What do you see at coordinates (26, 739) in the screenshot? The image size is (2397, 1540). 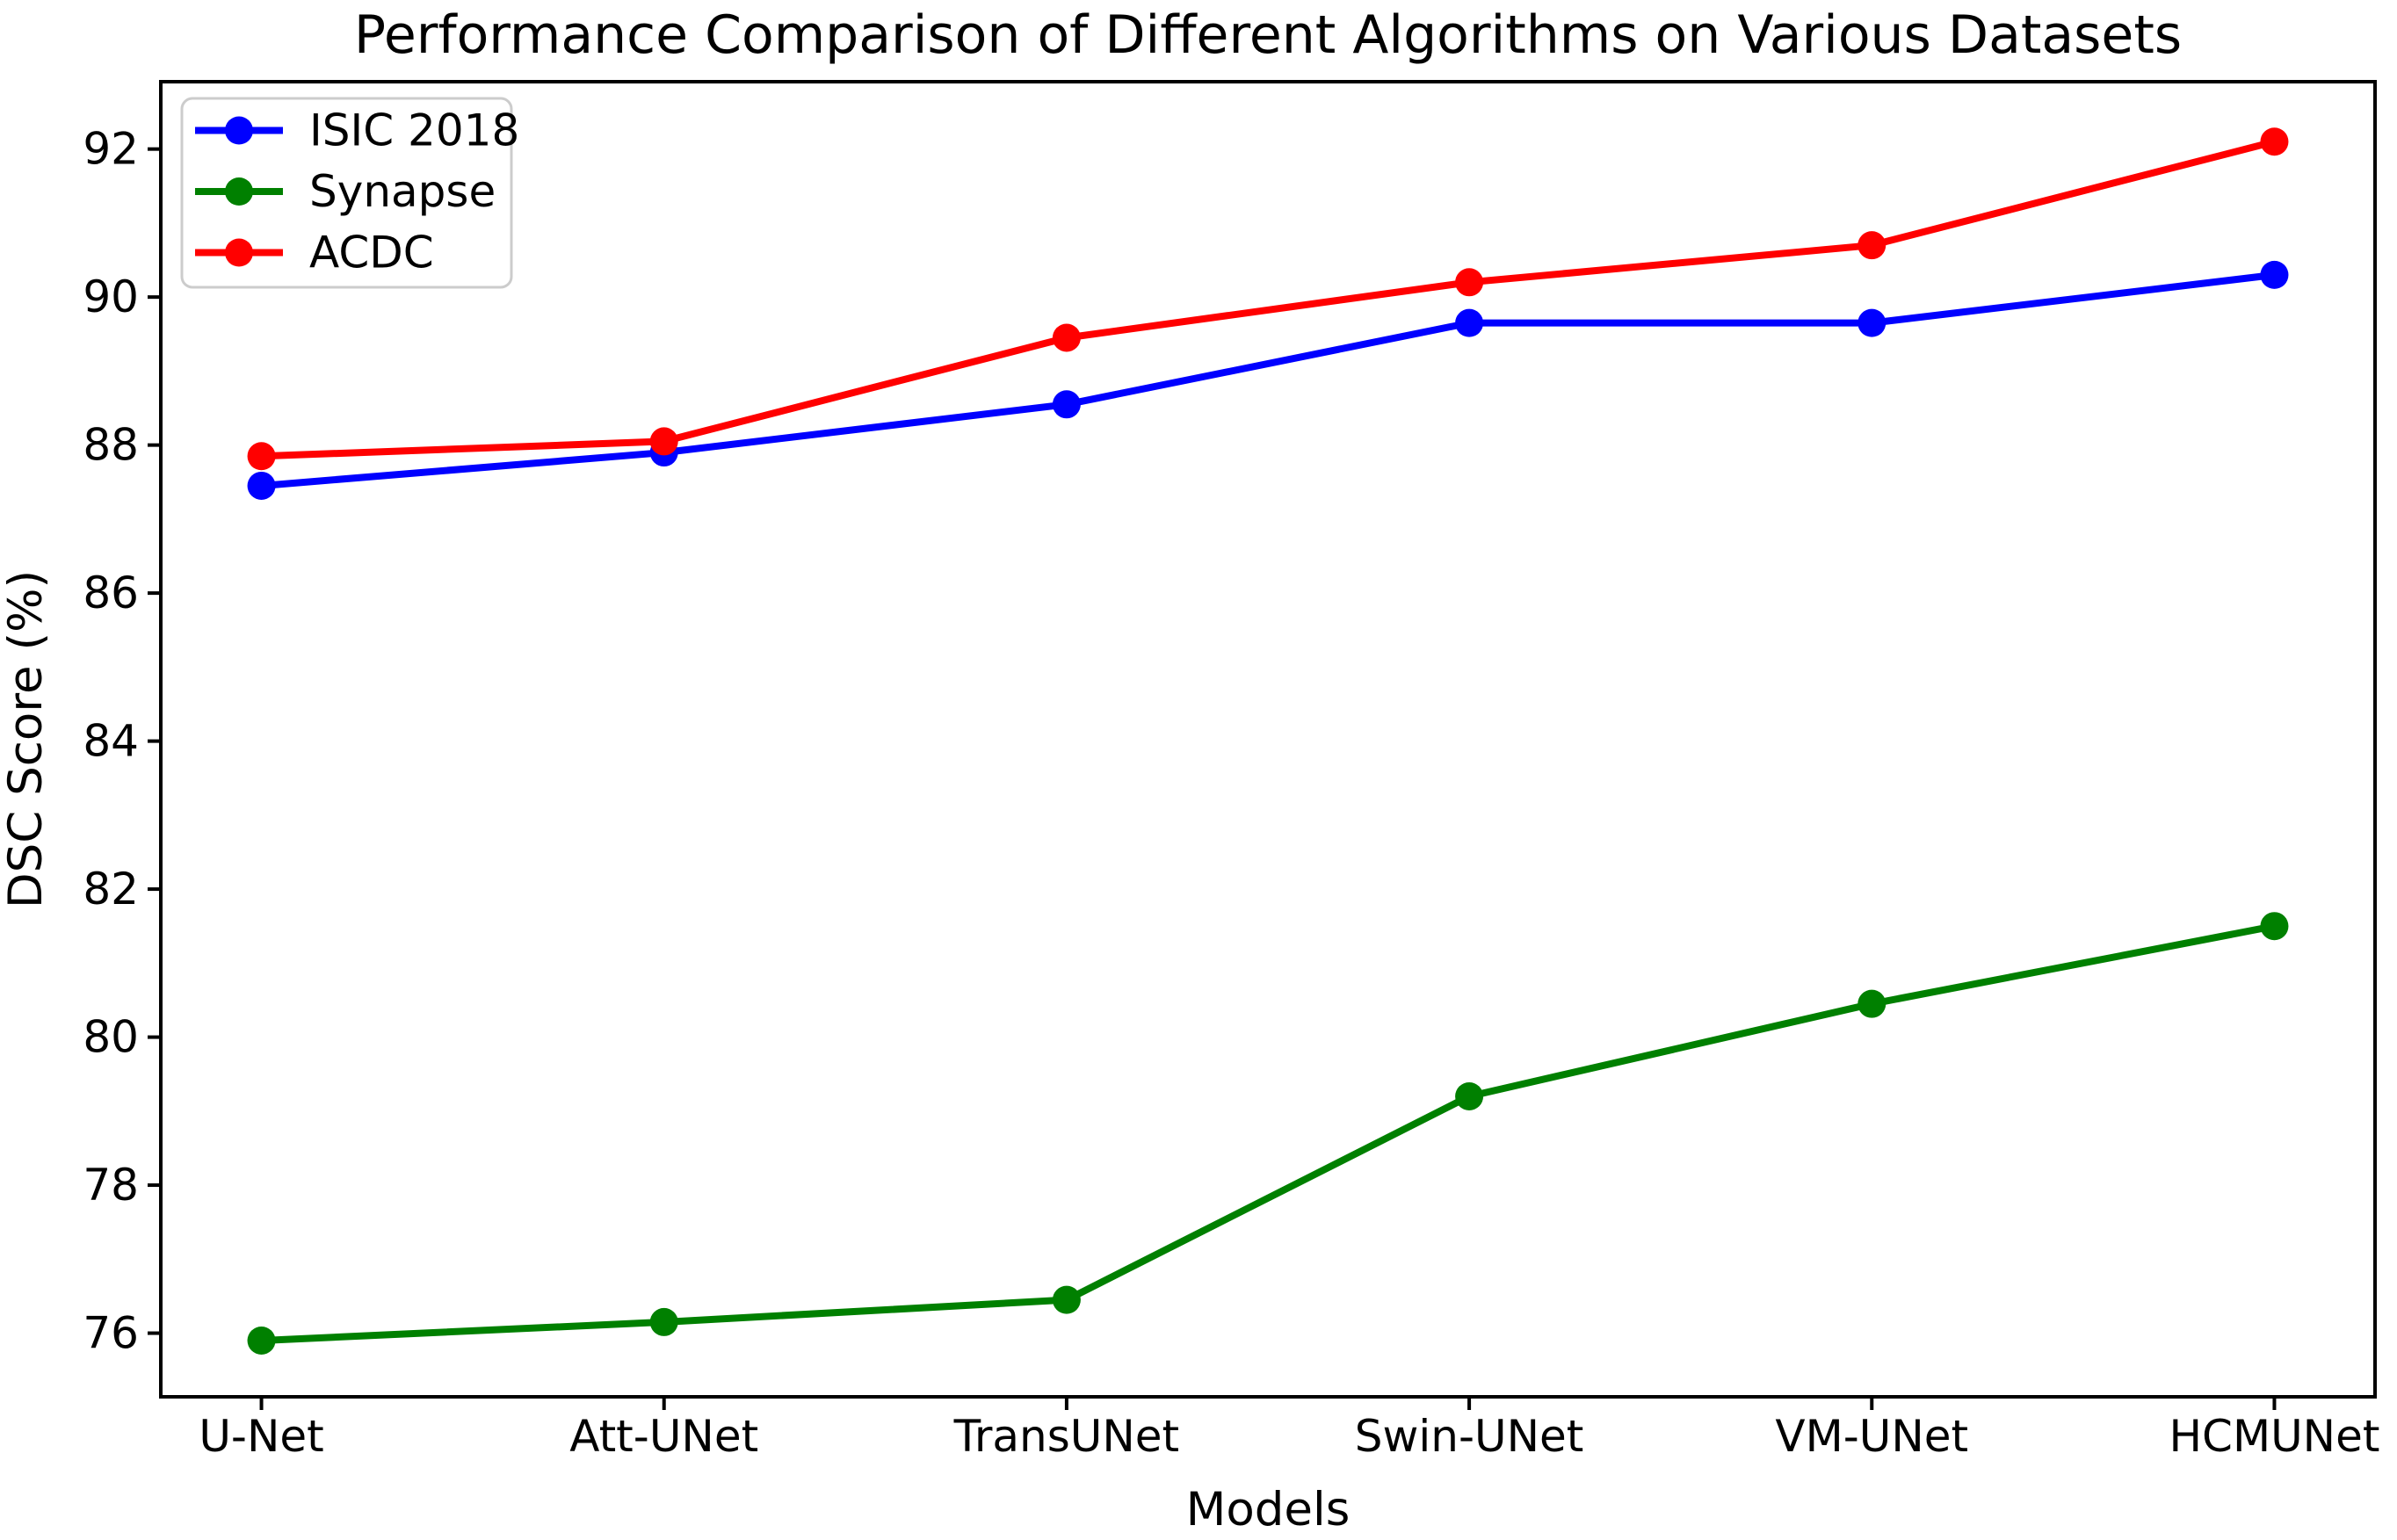 I see `y-axis-label: DSC Score (%)` at bounding box center [26, 739].